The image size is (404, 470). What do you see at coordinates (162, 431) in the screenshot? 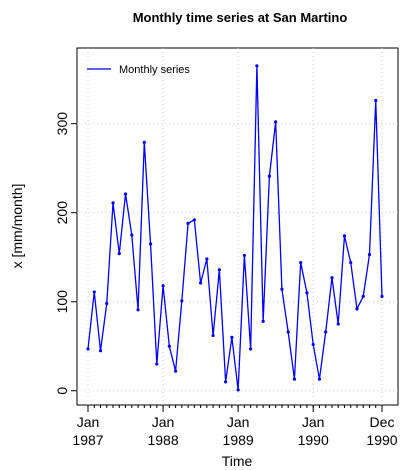
I see `x-tick-label: Jan 1988` at bounding box center [162, 431].